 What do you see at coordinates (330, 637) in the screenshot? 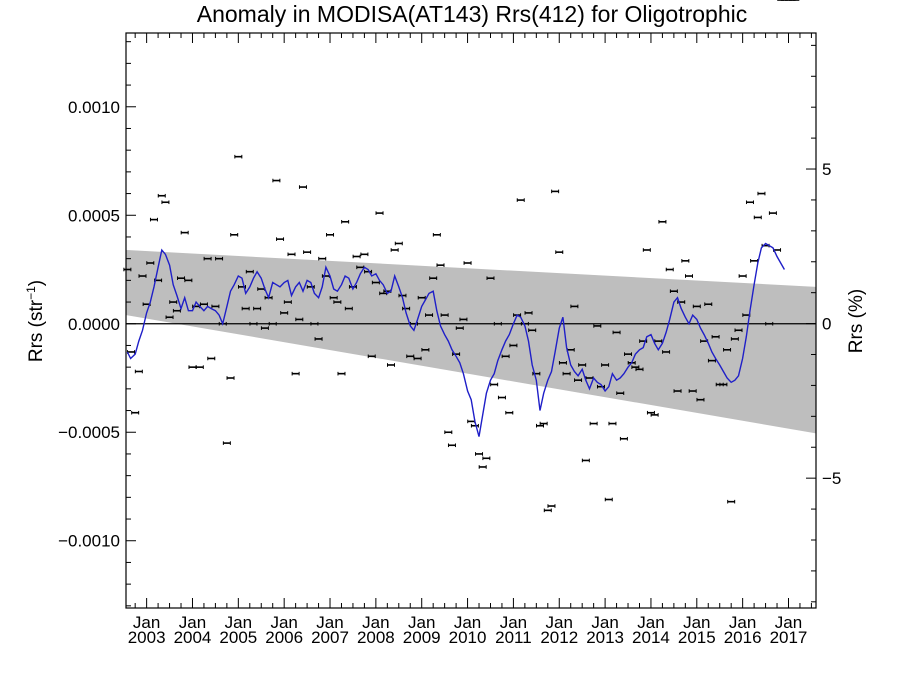
I see `x-tick-label-year: 2007` at bounding box center [330, 637].